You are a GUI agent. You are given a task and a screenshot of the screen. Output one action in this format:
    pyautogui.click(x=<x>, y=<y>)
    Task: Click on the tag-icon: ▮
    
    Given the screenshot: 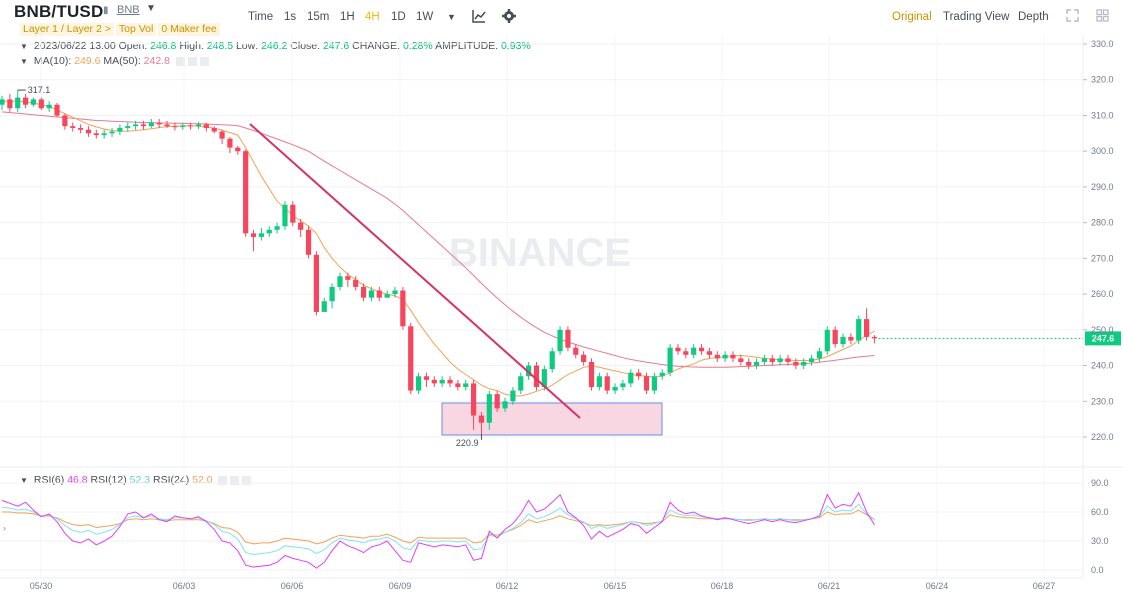 What is the action you would take?
    pyautogui.click(x=106, y=10)
    